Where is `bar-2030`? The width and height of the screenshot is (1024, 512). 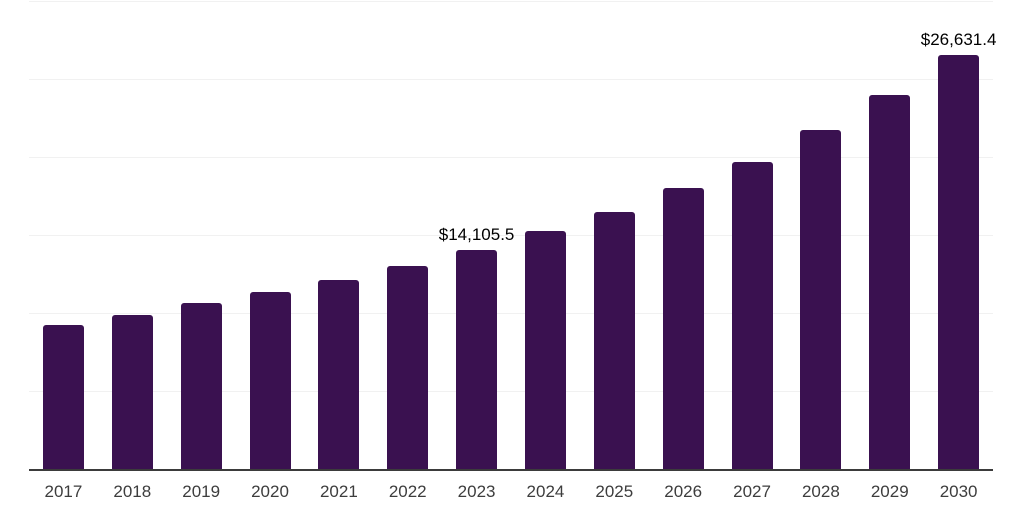 bar-2030 is located at coordinates (959, 262).